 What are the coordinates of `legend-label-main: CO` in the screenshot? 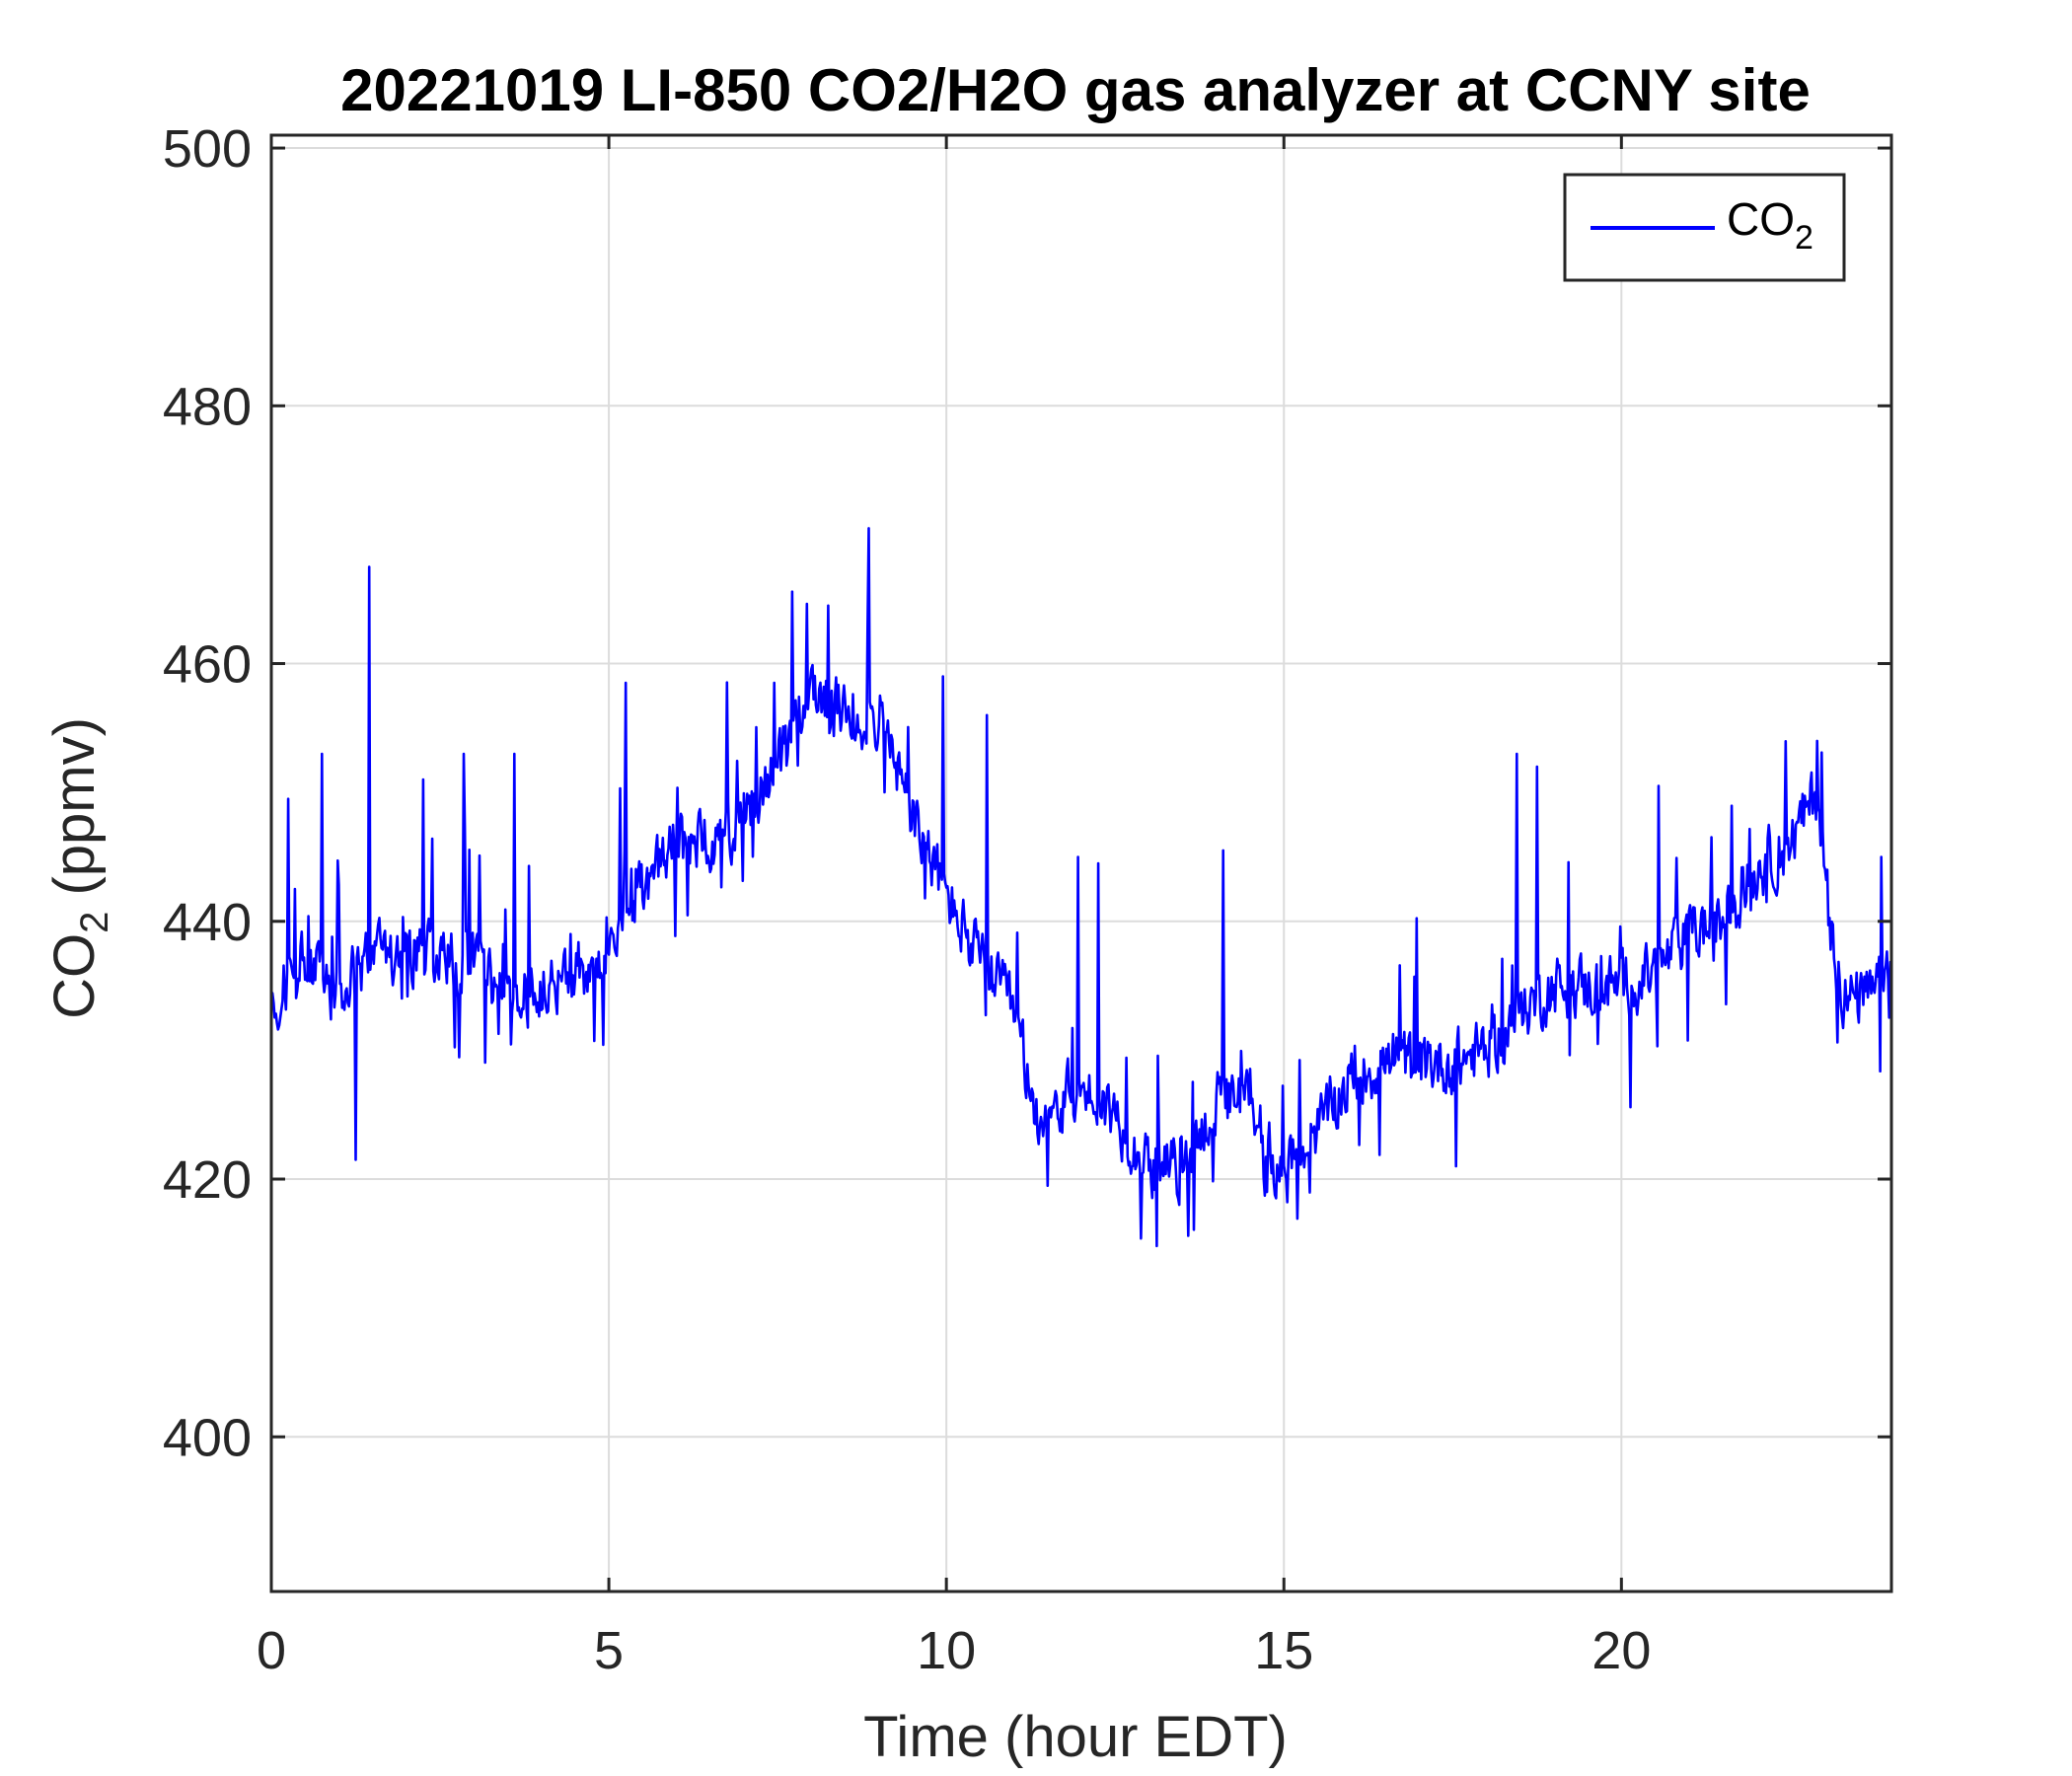 It's located at (1761, 219).